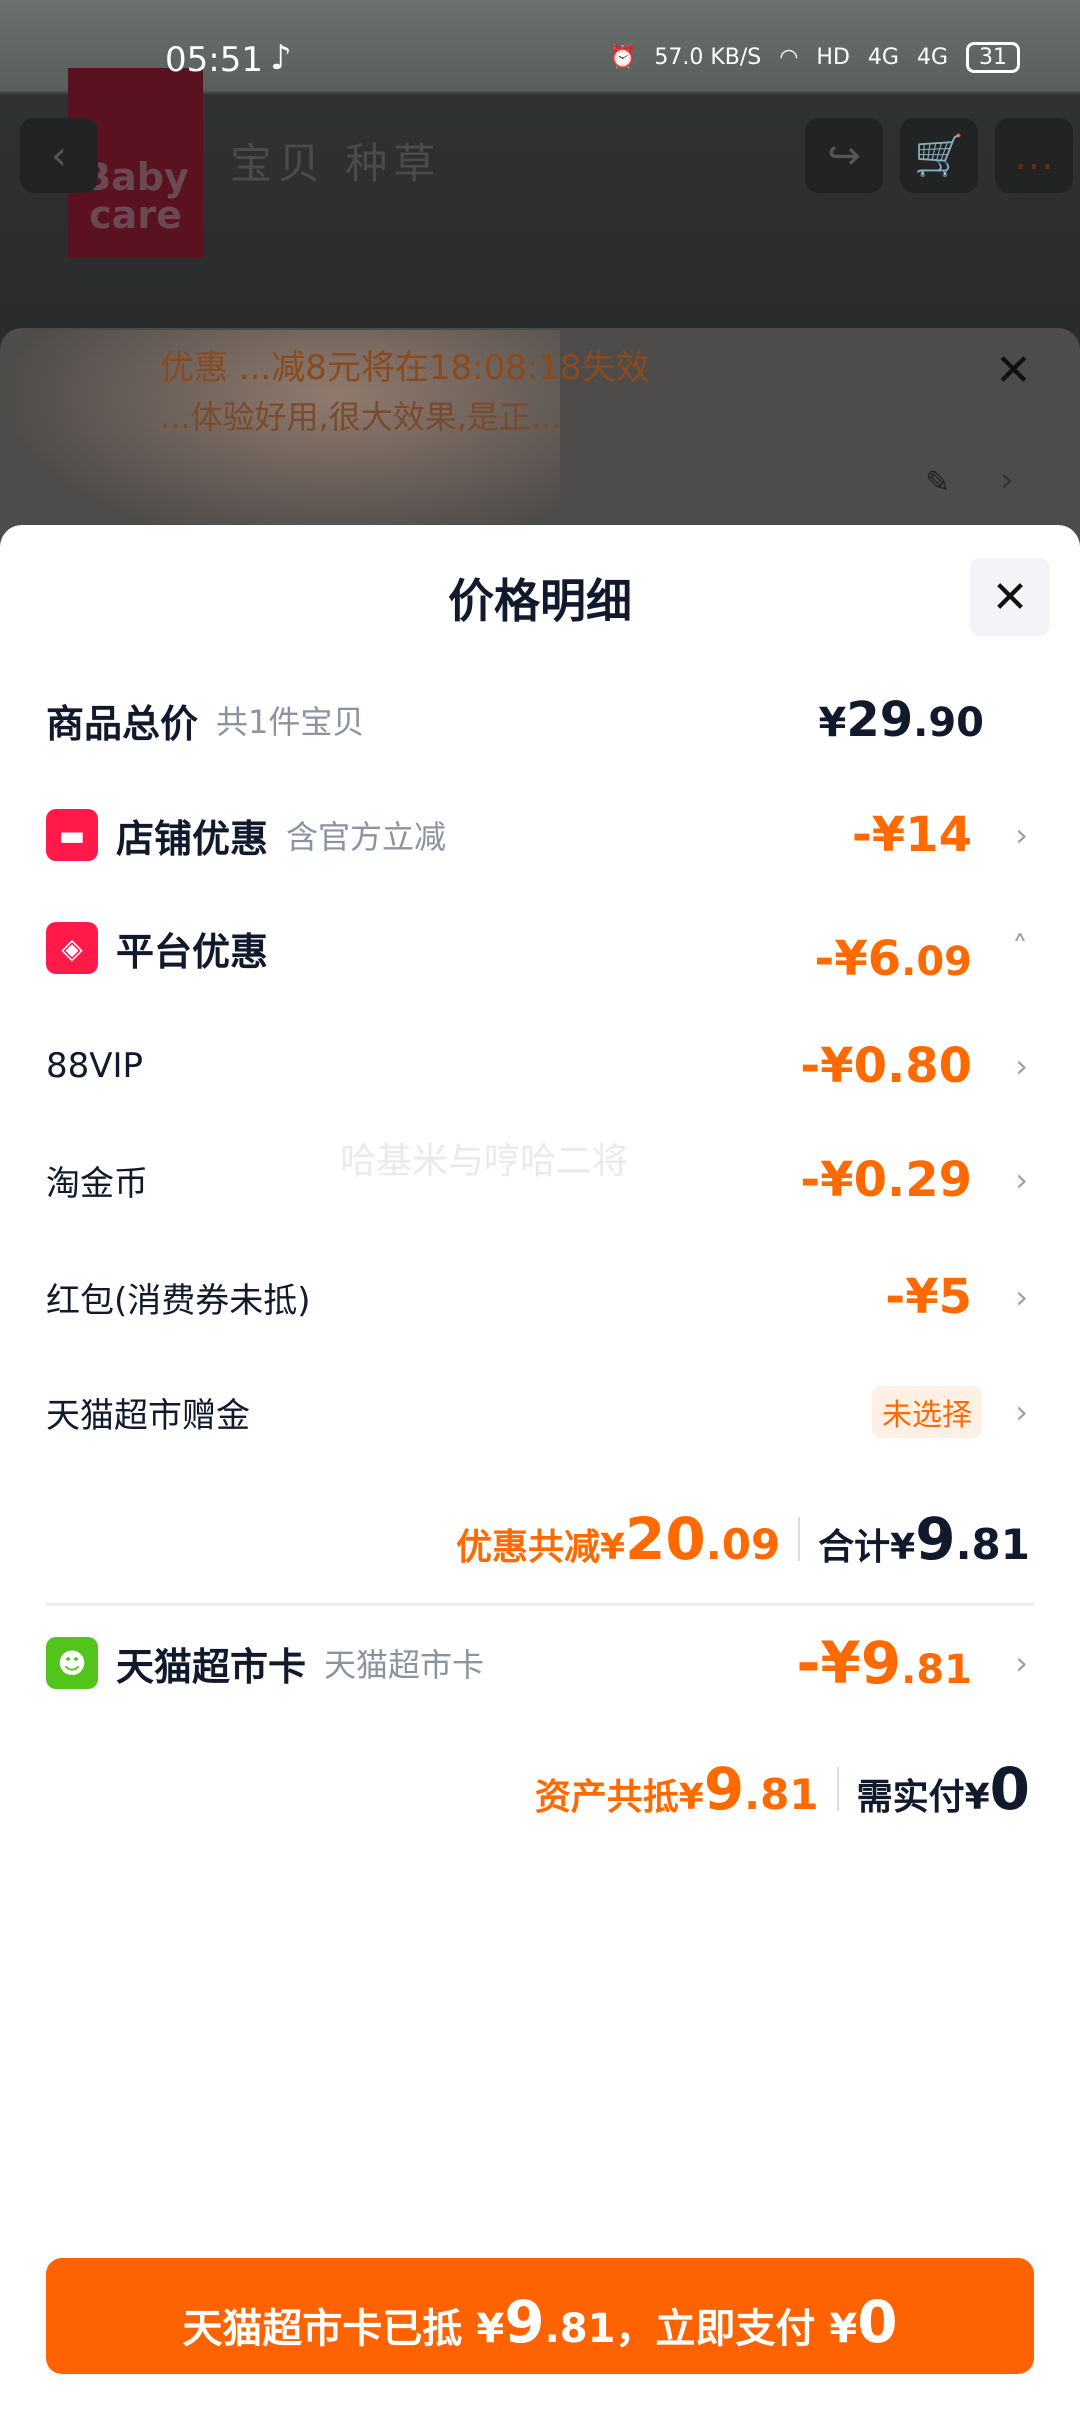 The image size is (1080, 2412). What do you see at coordinates (540, 950) in the screenshot?
I see `platform-discount-row: ◈ 平台优惠 -¥6.09 ˄` at bounding box center [540, 950].